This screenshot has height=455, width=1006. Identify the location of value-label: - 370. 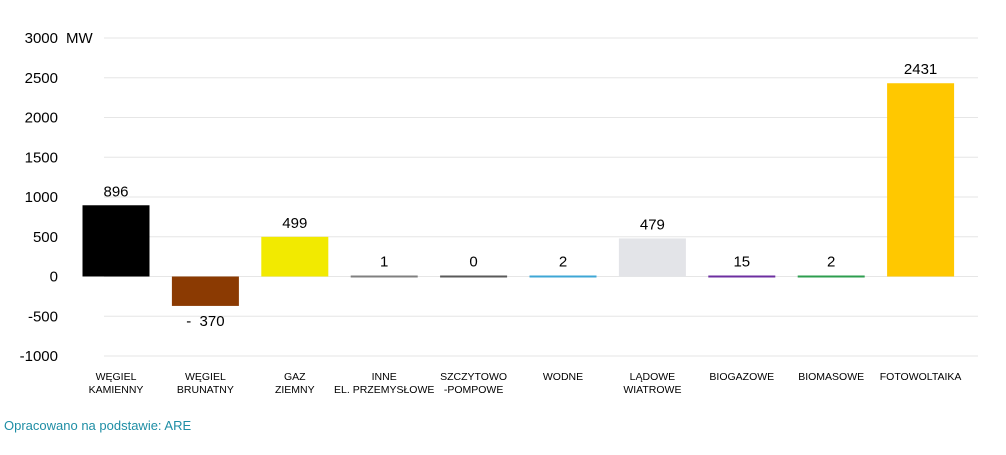
(205, 321).